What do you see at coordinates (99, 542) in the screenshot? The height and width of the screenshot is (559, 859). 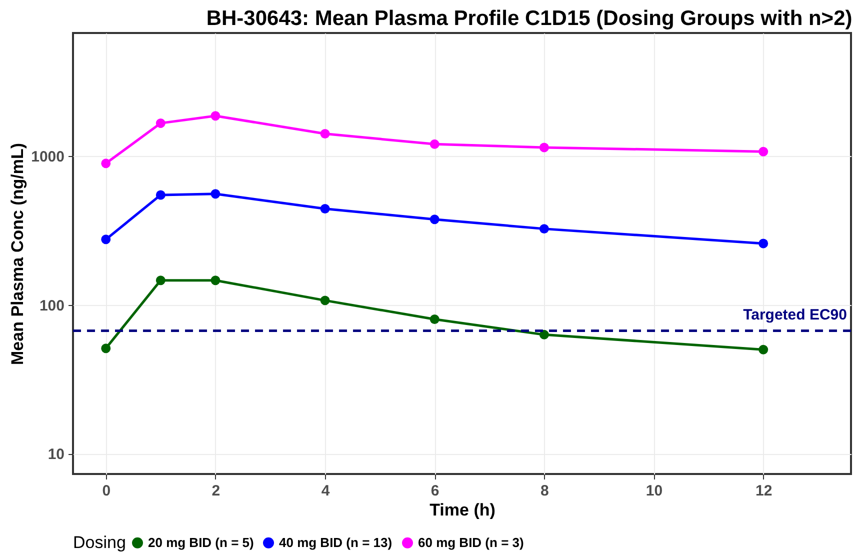 I see `legend-title: Dosing` at bounding box center [99, 542].